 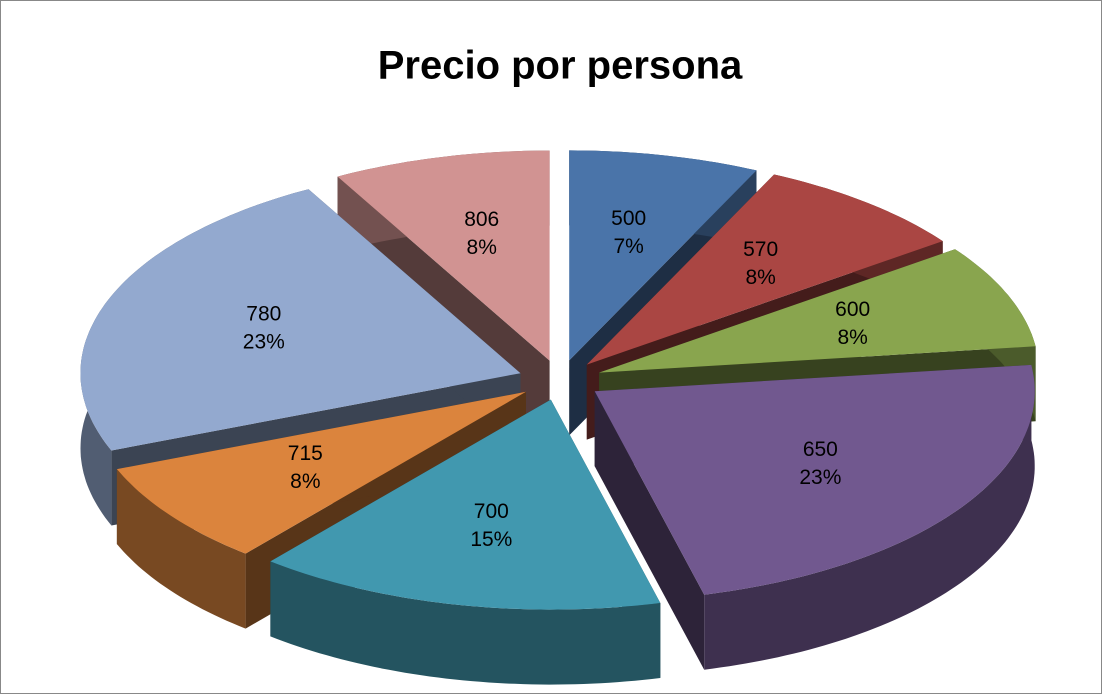 What do you see at coordinates (491, 539) in the screenshot?
I see `slice-value-label: 15%` at bounding box center [491, 539].